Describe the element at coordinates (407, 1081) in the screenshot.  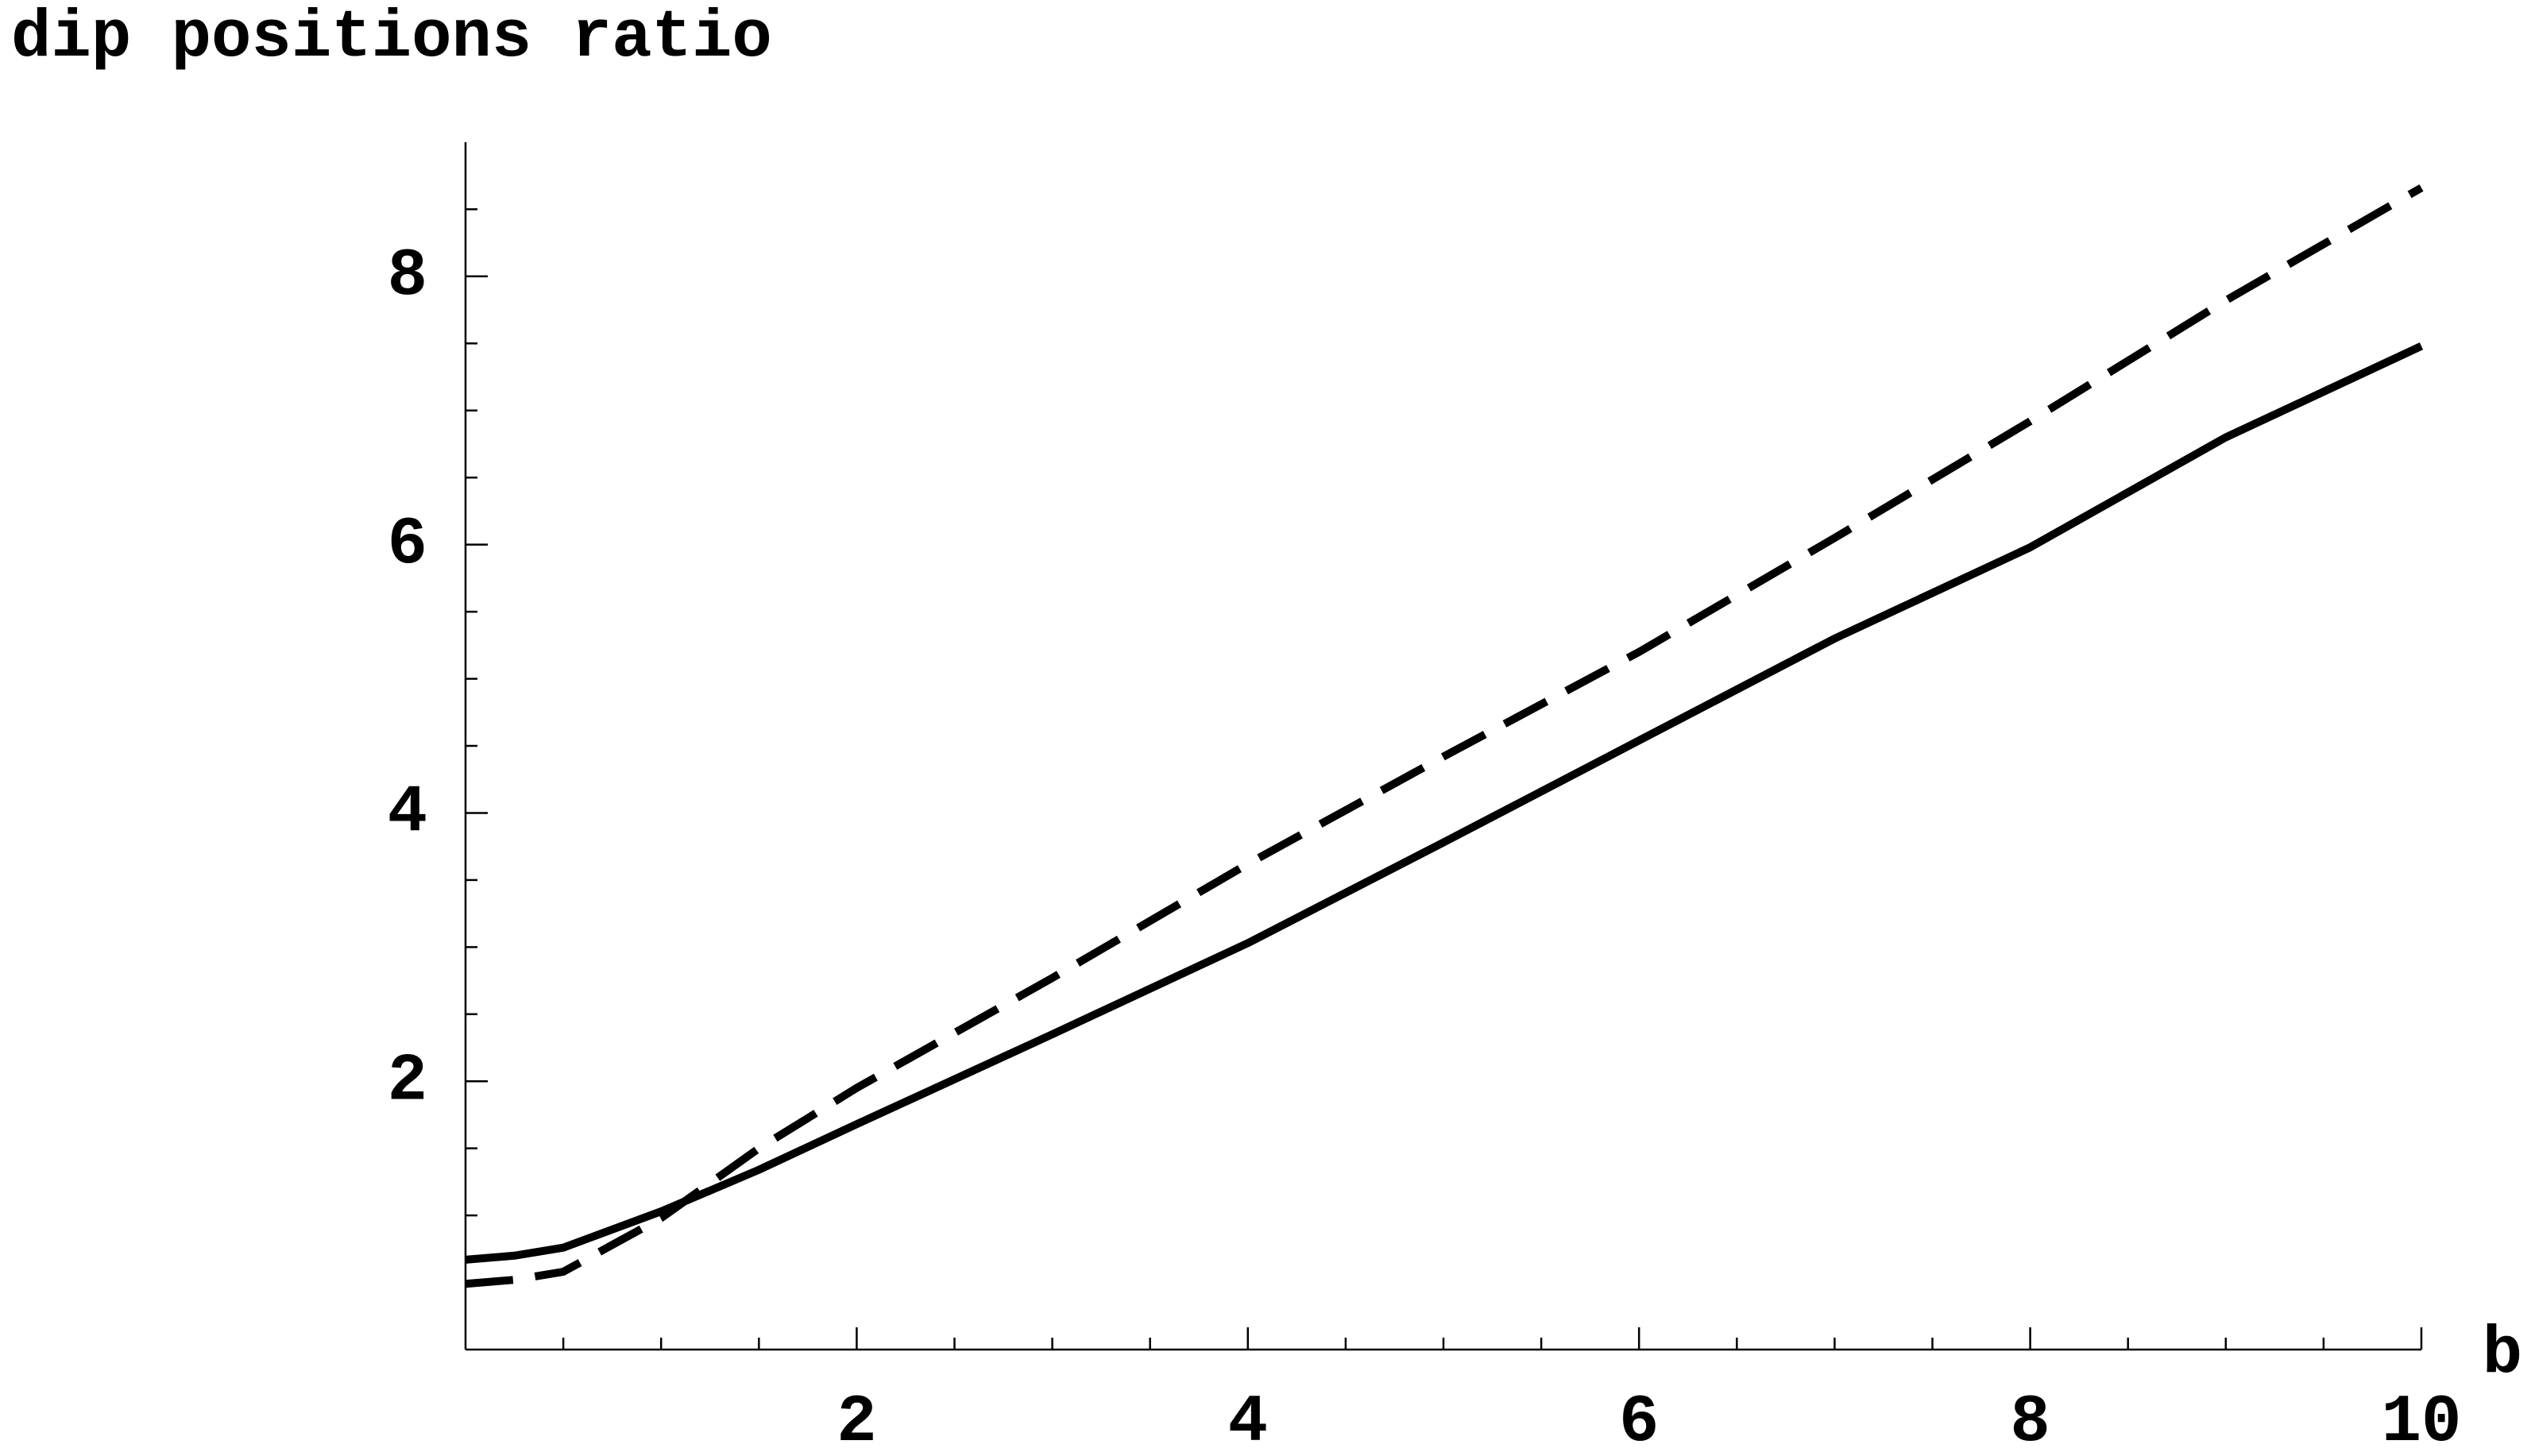
I see `y-tick-label: 2` at that location.